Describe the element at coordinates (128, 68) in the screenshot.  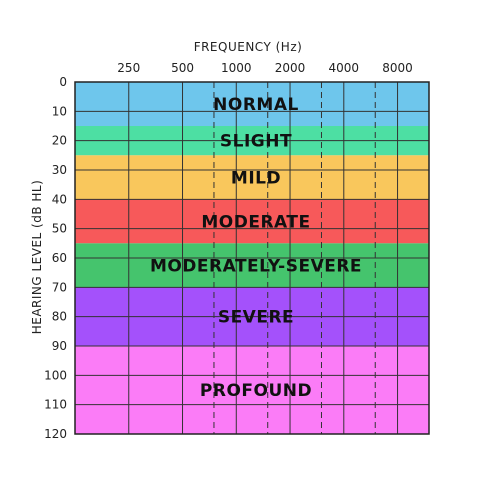
I see `x-tick-label: 250` at that location.